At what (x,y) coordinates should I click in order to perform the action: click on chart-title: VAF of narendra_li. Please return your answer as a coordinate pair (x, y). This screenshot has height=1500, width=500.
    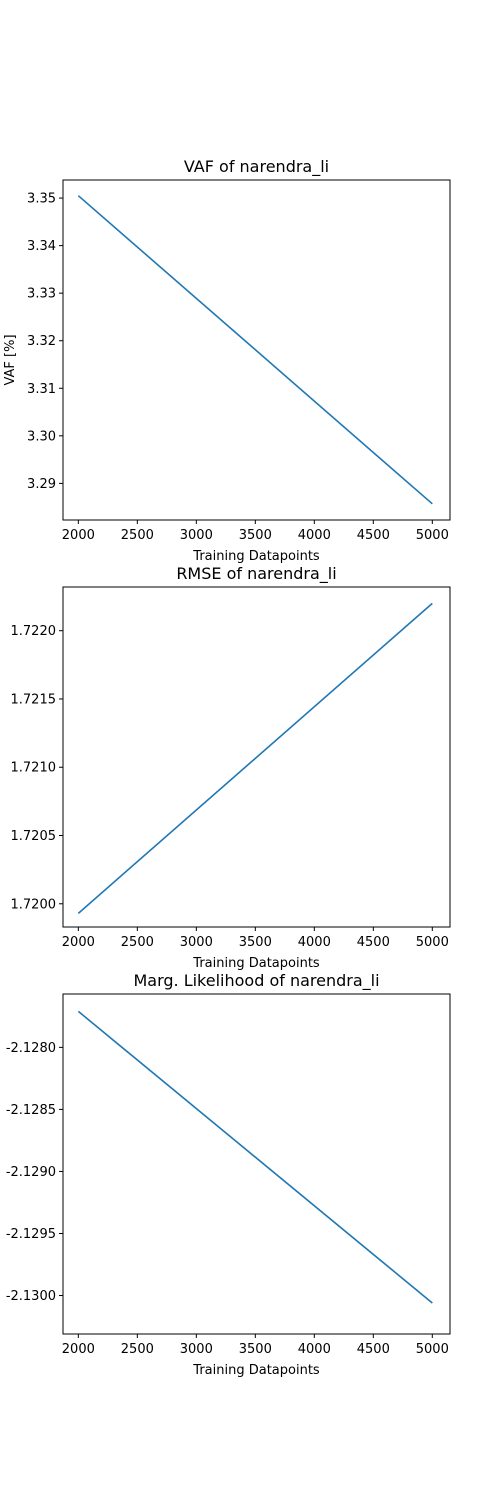
    Looking at the image, I should click on (256, 167).